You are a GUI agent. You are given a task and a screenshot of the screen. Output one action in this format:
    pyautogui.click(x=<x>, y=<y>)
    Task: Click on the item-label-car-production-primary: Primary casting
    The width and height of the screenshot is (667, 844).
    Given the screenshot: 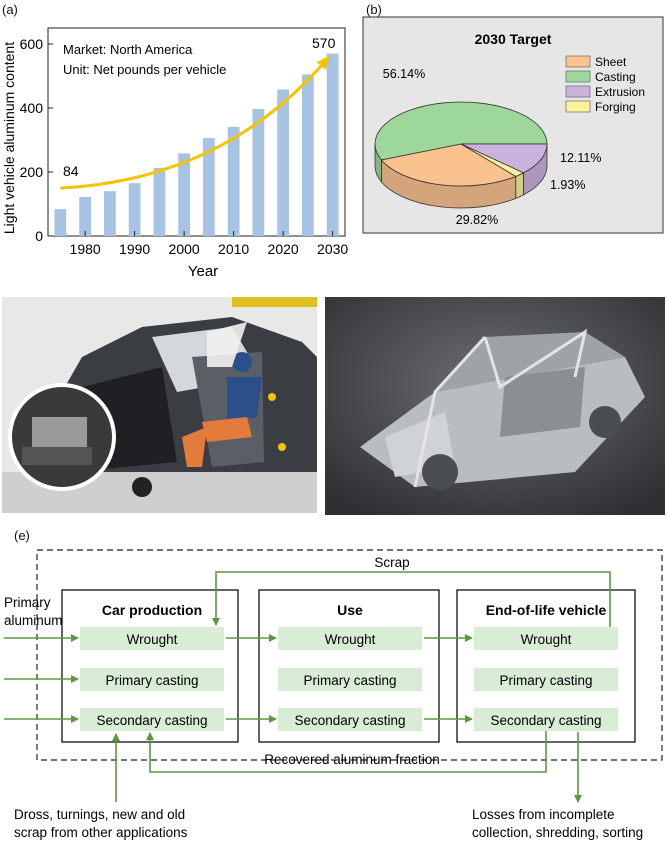 What is the action you would take?
    pyautogui.click(x=151, y=680)
    